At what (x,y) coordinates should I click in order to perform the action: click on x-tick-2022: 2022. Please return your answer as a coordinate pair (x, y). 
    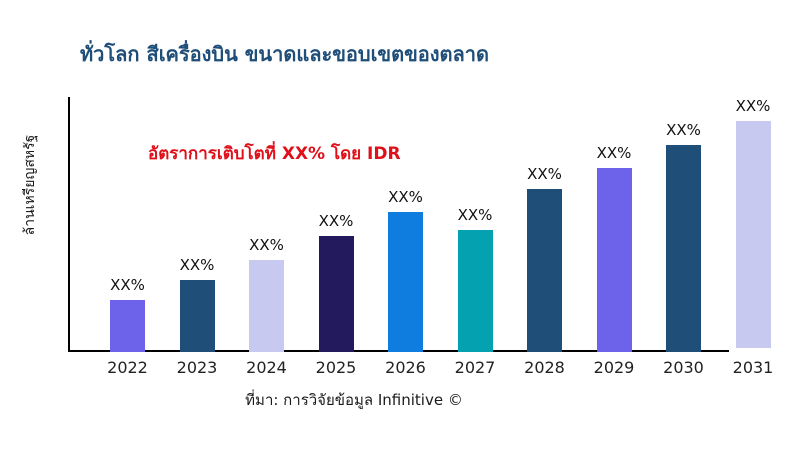
    Looking at the image, I should click on (127, 367).